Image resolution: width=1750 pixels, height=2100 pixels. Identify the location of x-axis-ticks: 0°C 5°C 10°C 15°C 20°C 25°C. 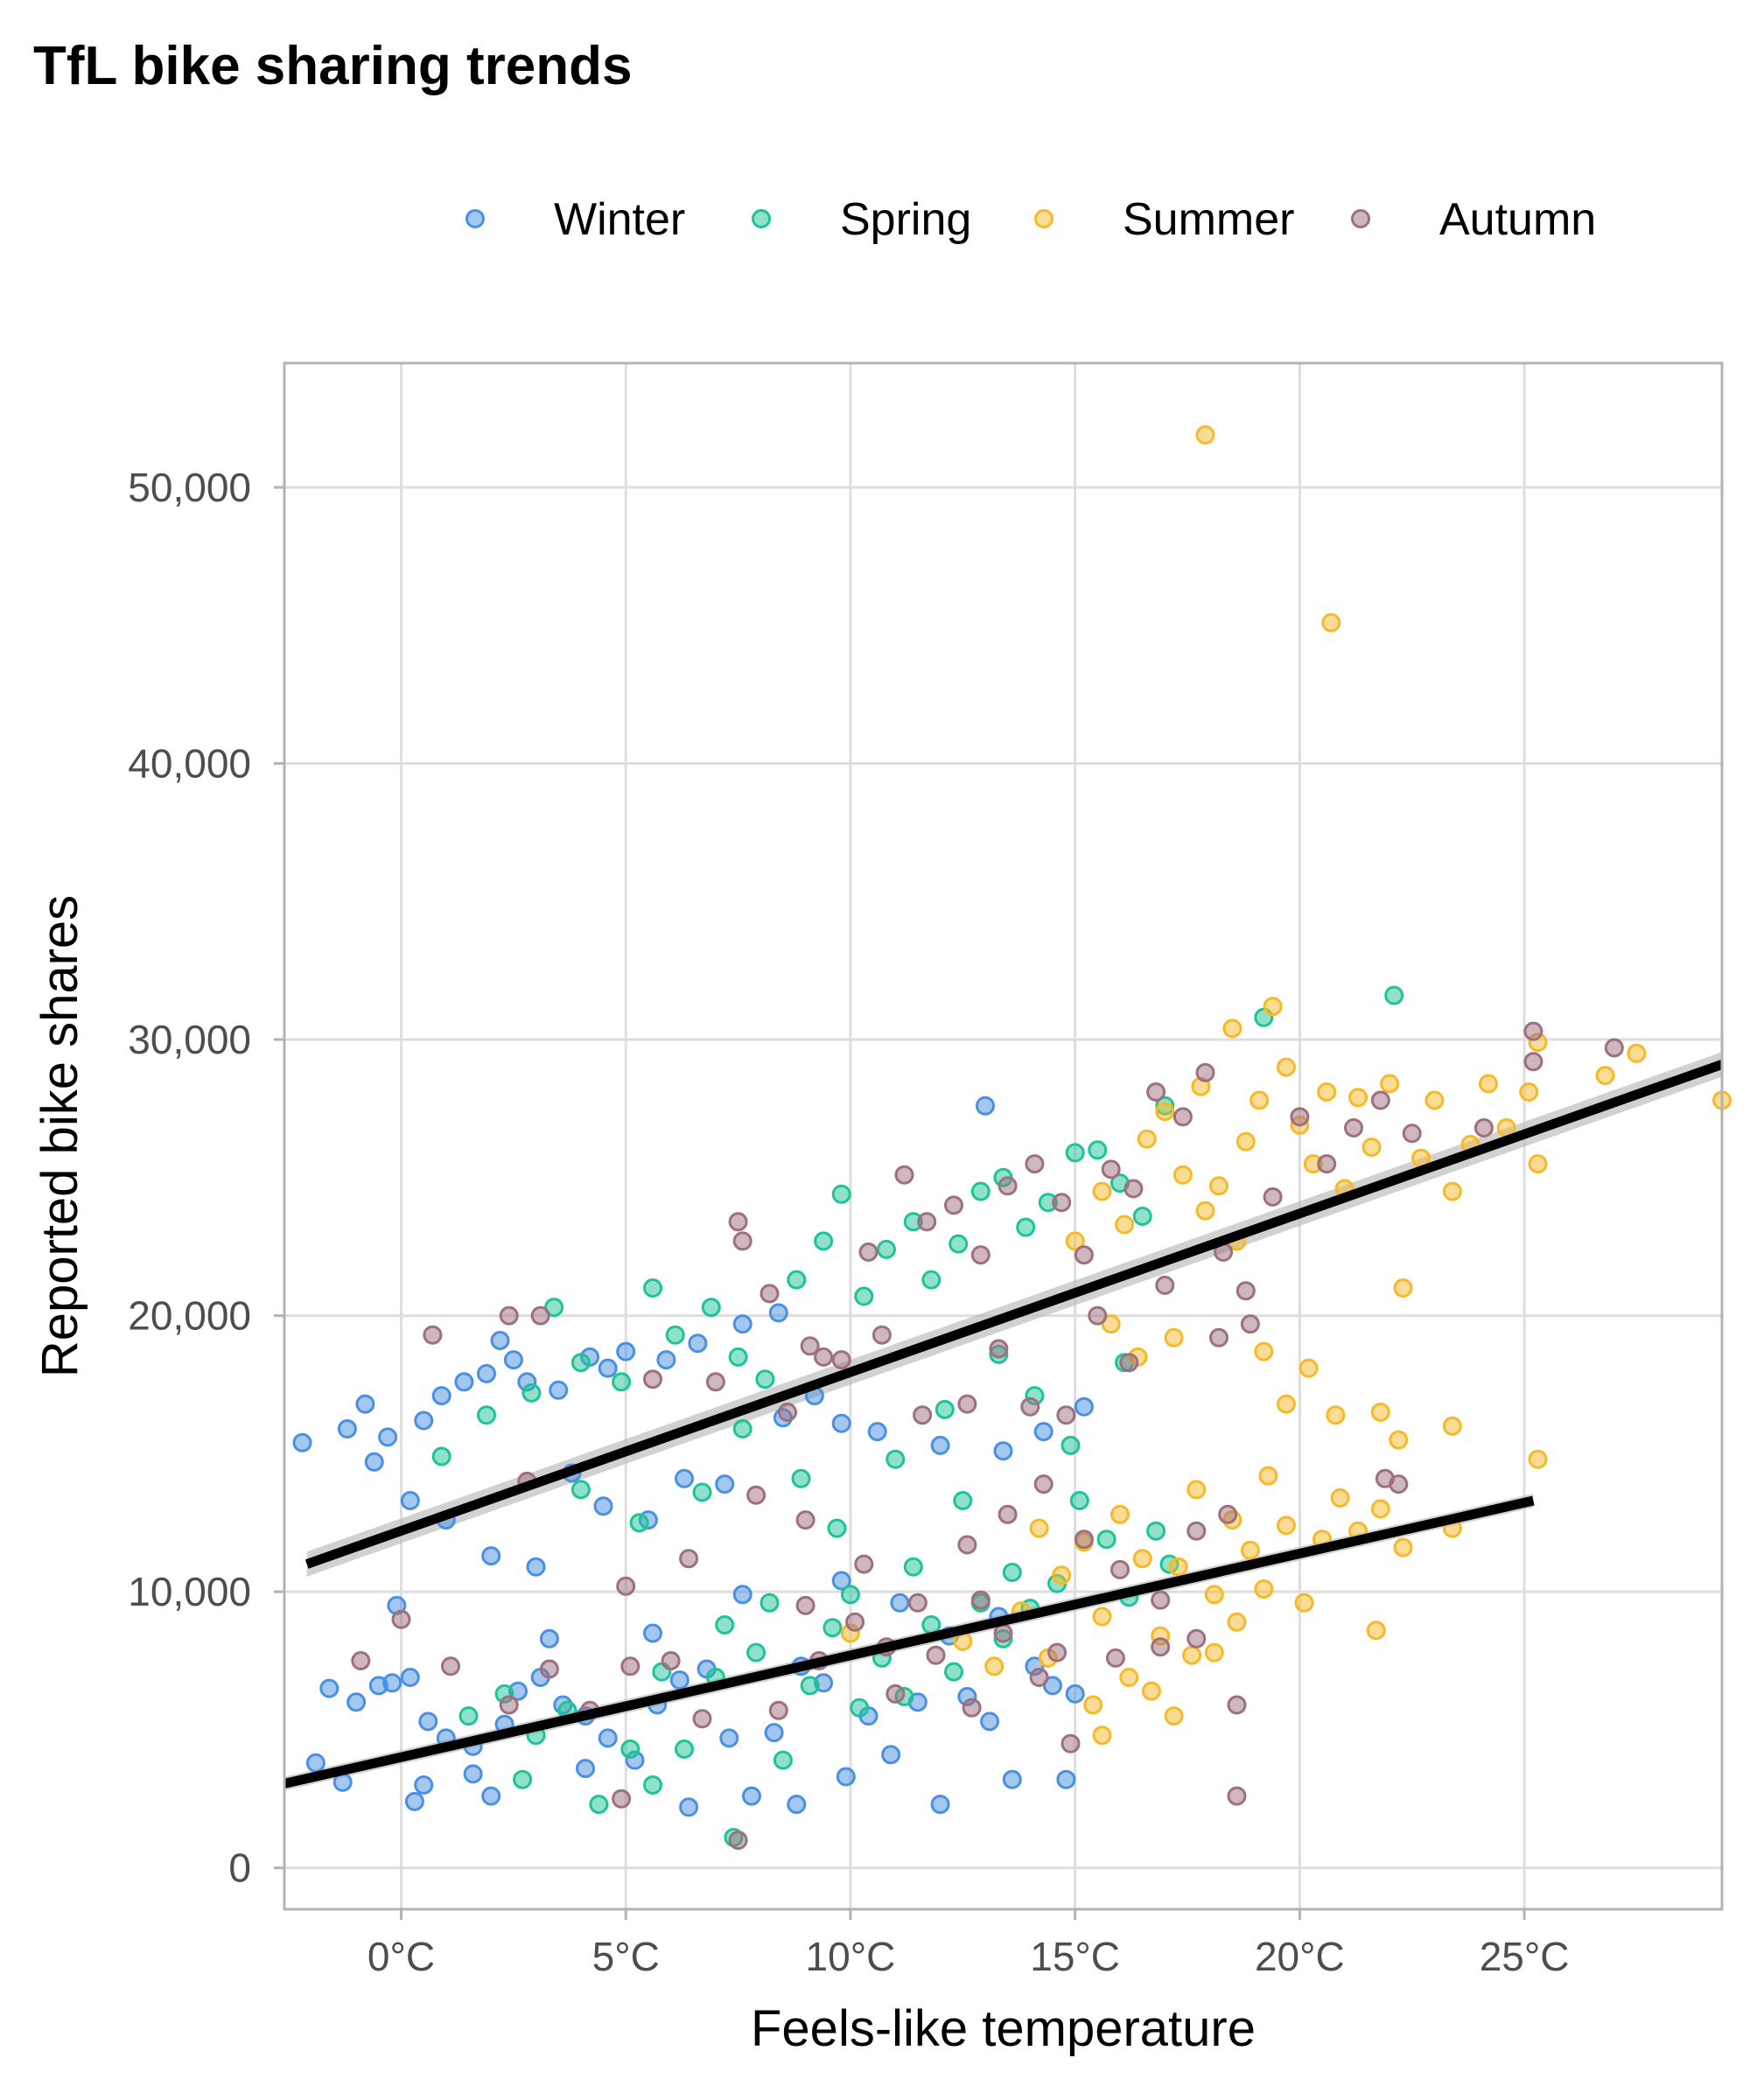
(968, 1944).